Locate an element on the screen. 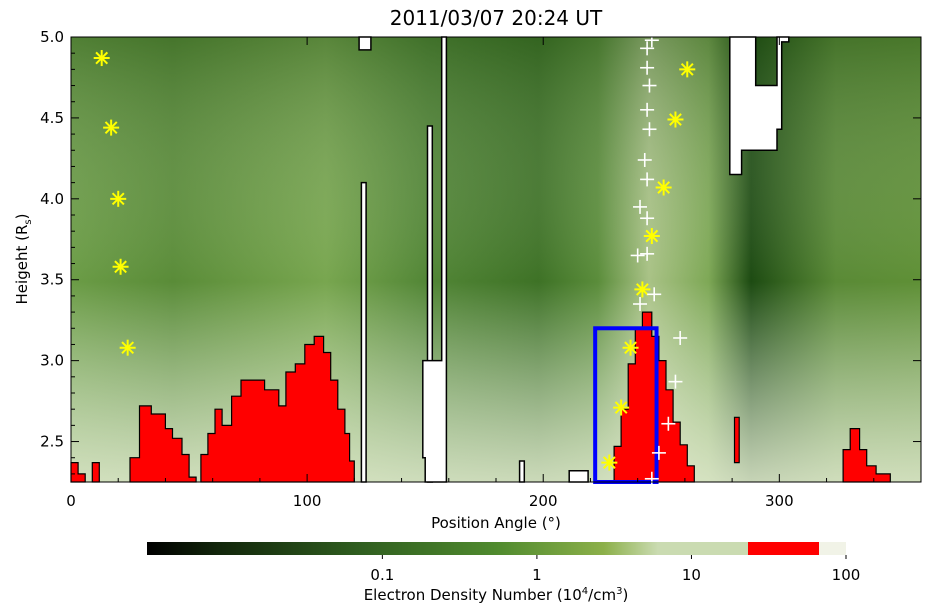 The height and width of the screenshot is (608, 930). y-tick-label: 4.5 is located at coordinates (52, 118).